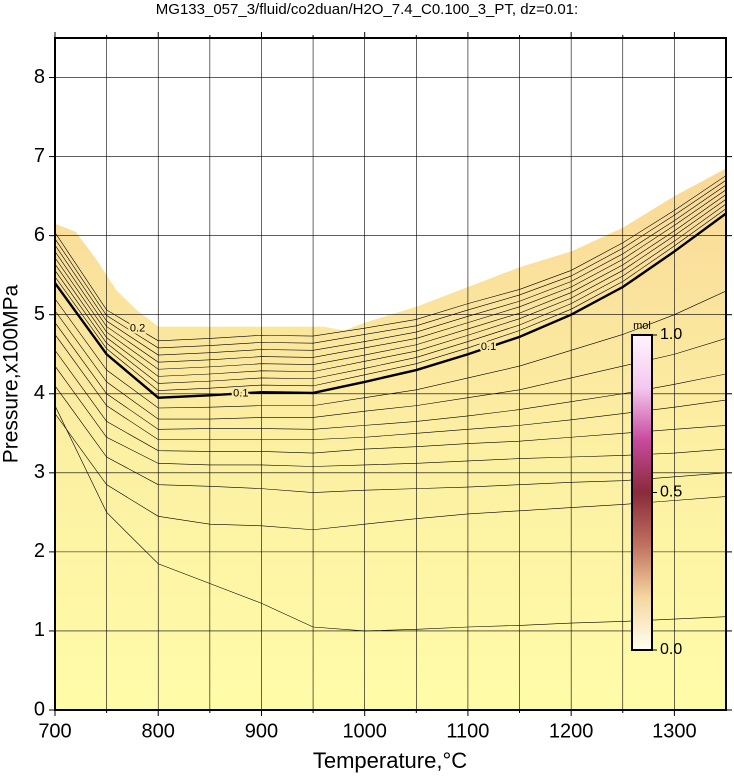  What do you see at coordinates (674, 731) in the screenshot?
I see `x-tick-label: 1300` at bounding box center [674, 731].